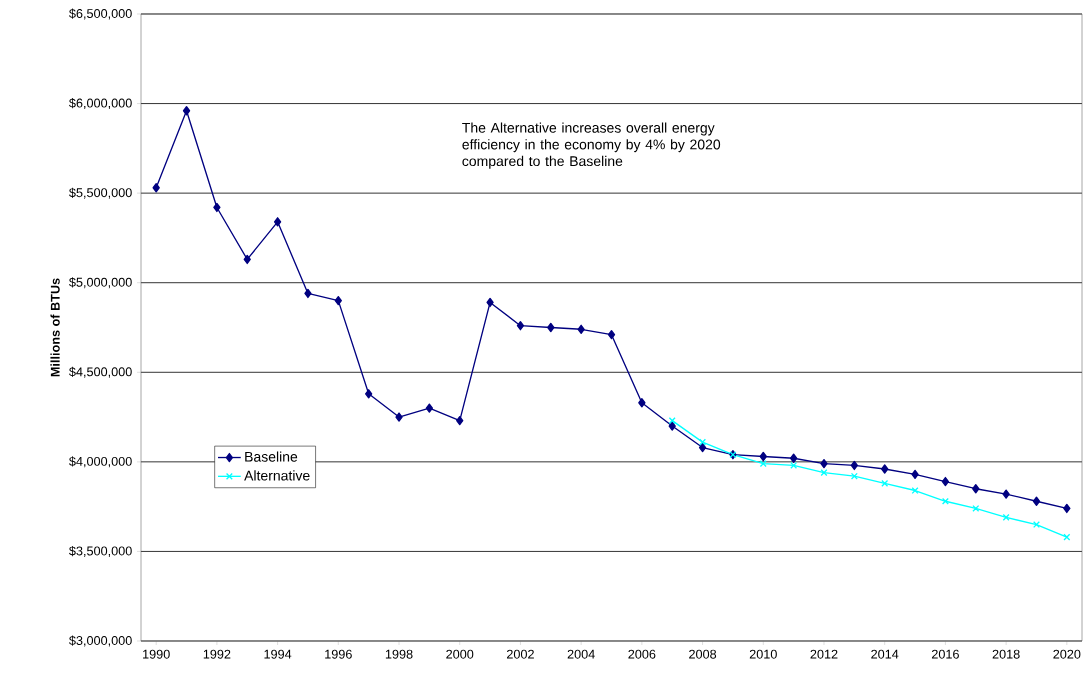 The image size is (1085, 682). I want to click on y-tick-label: $6,000,000, so click(100, 104).